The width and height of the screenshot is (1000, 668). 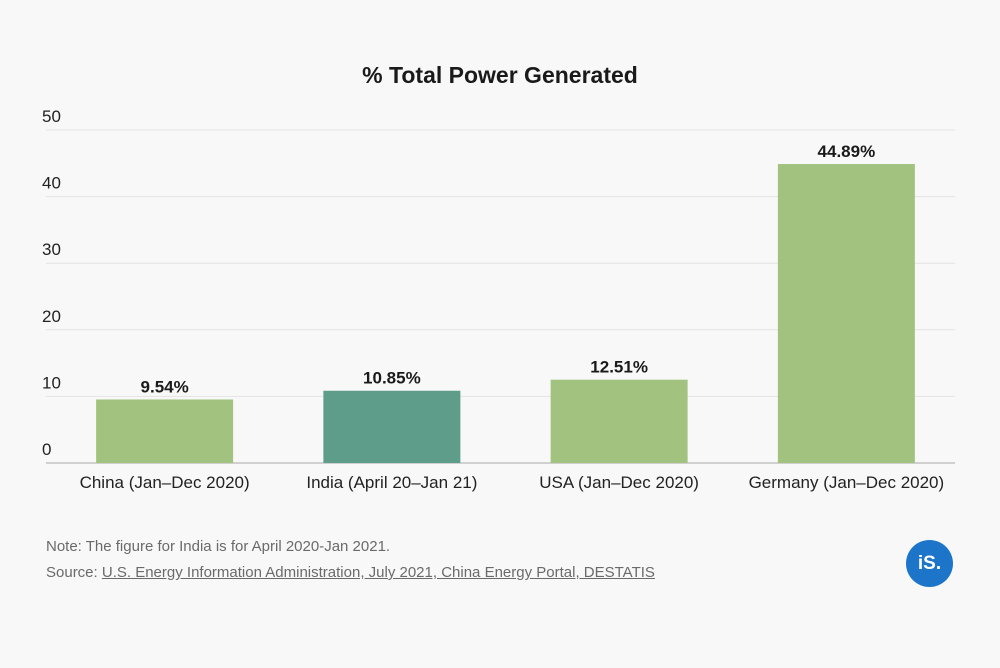 I want to click on data-label: 9.54%, so click(x=165, y=386).